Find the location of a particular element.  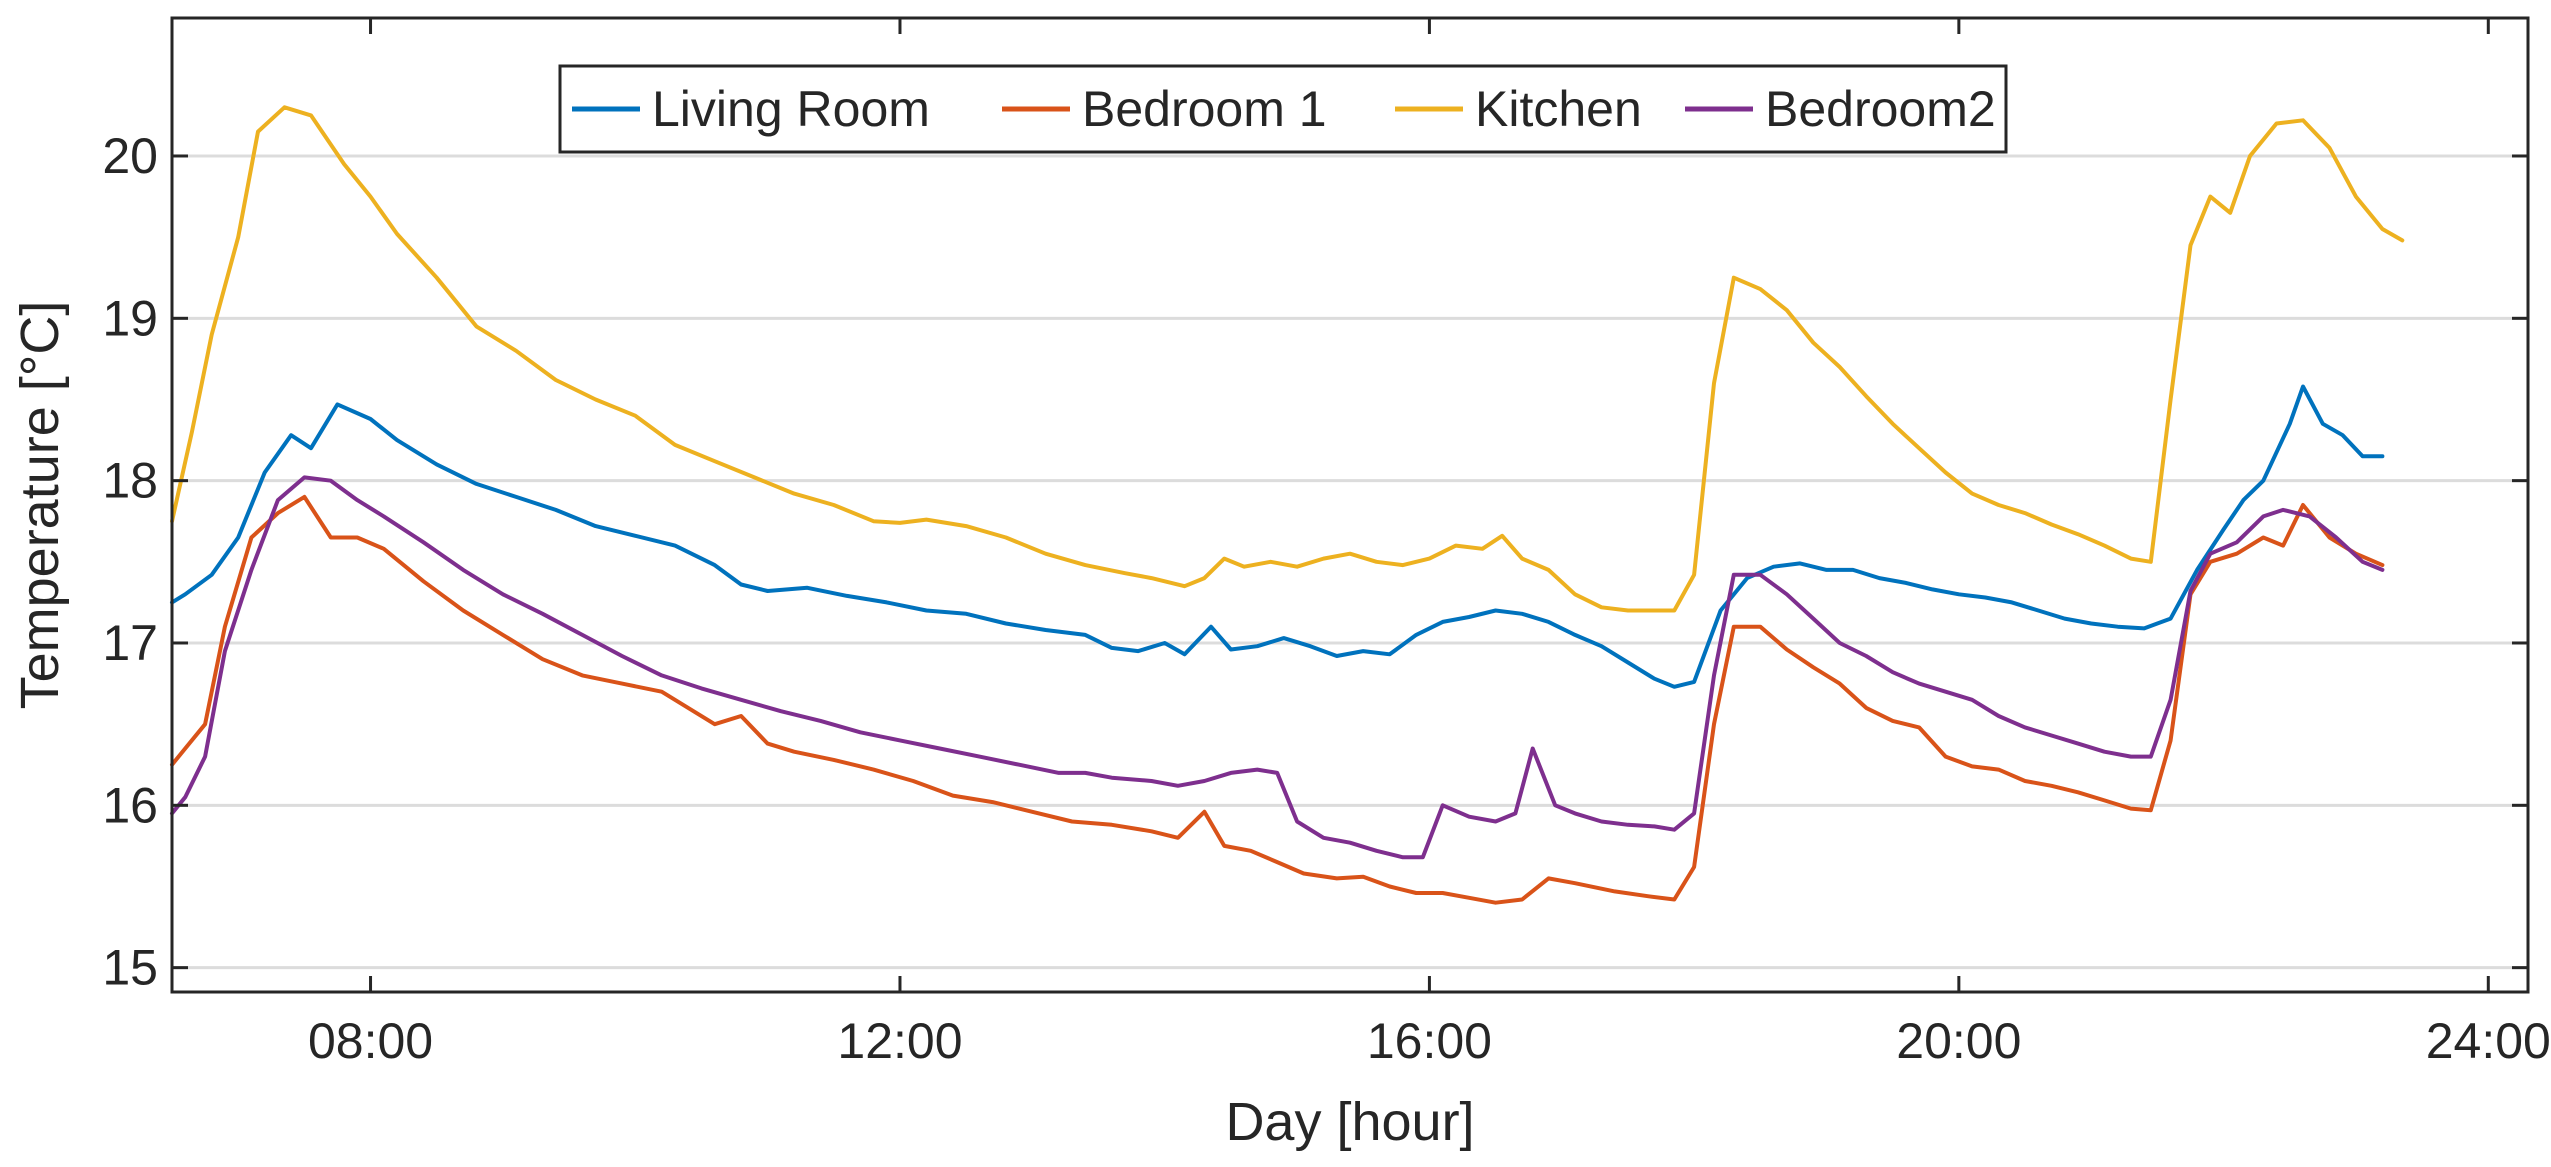

y-tick-label: 15 is located at coordinates (130, 968).